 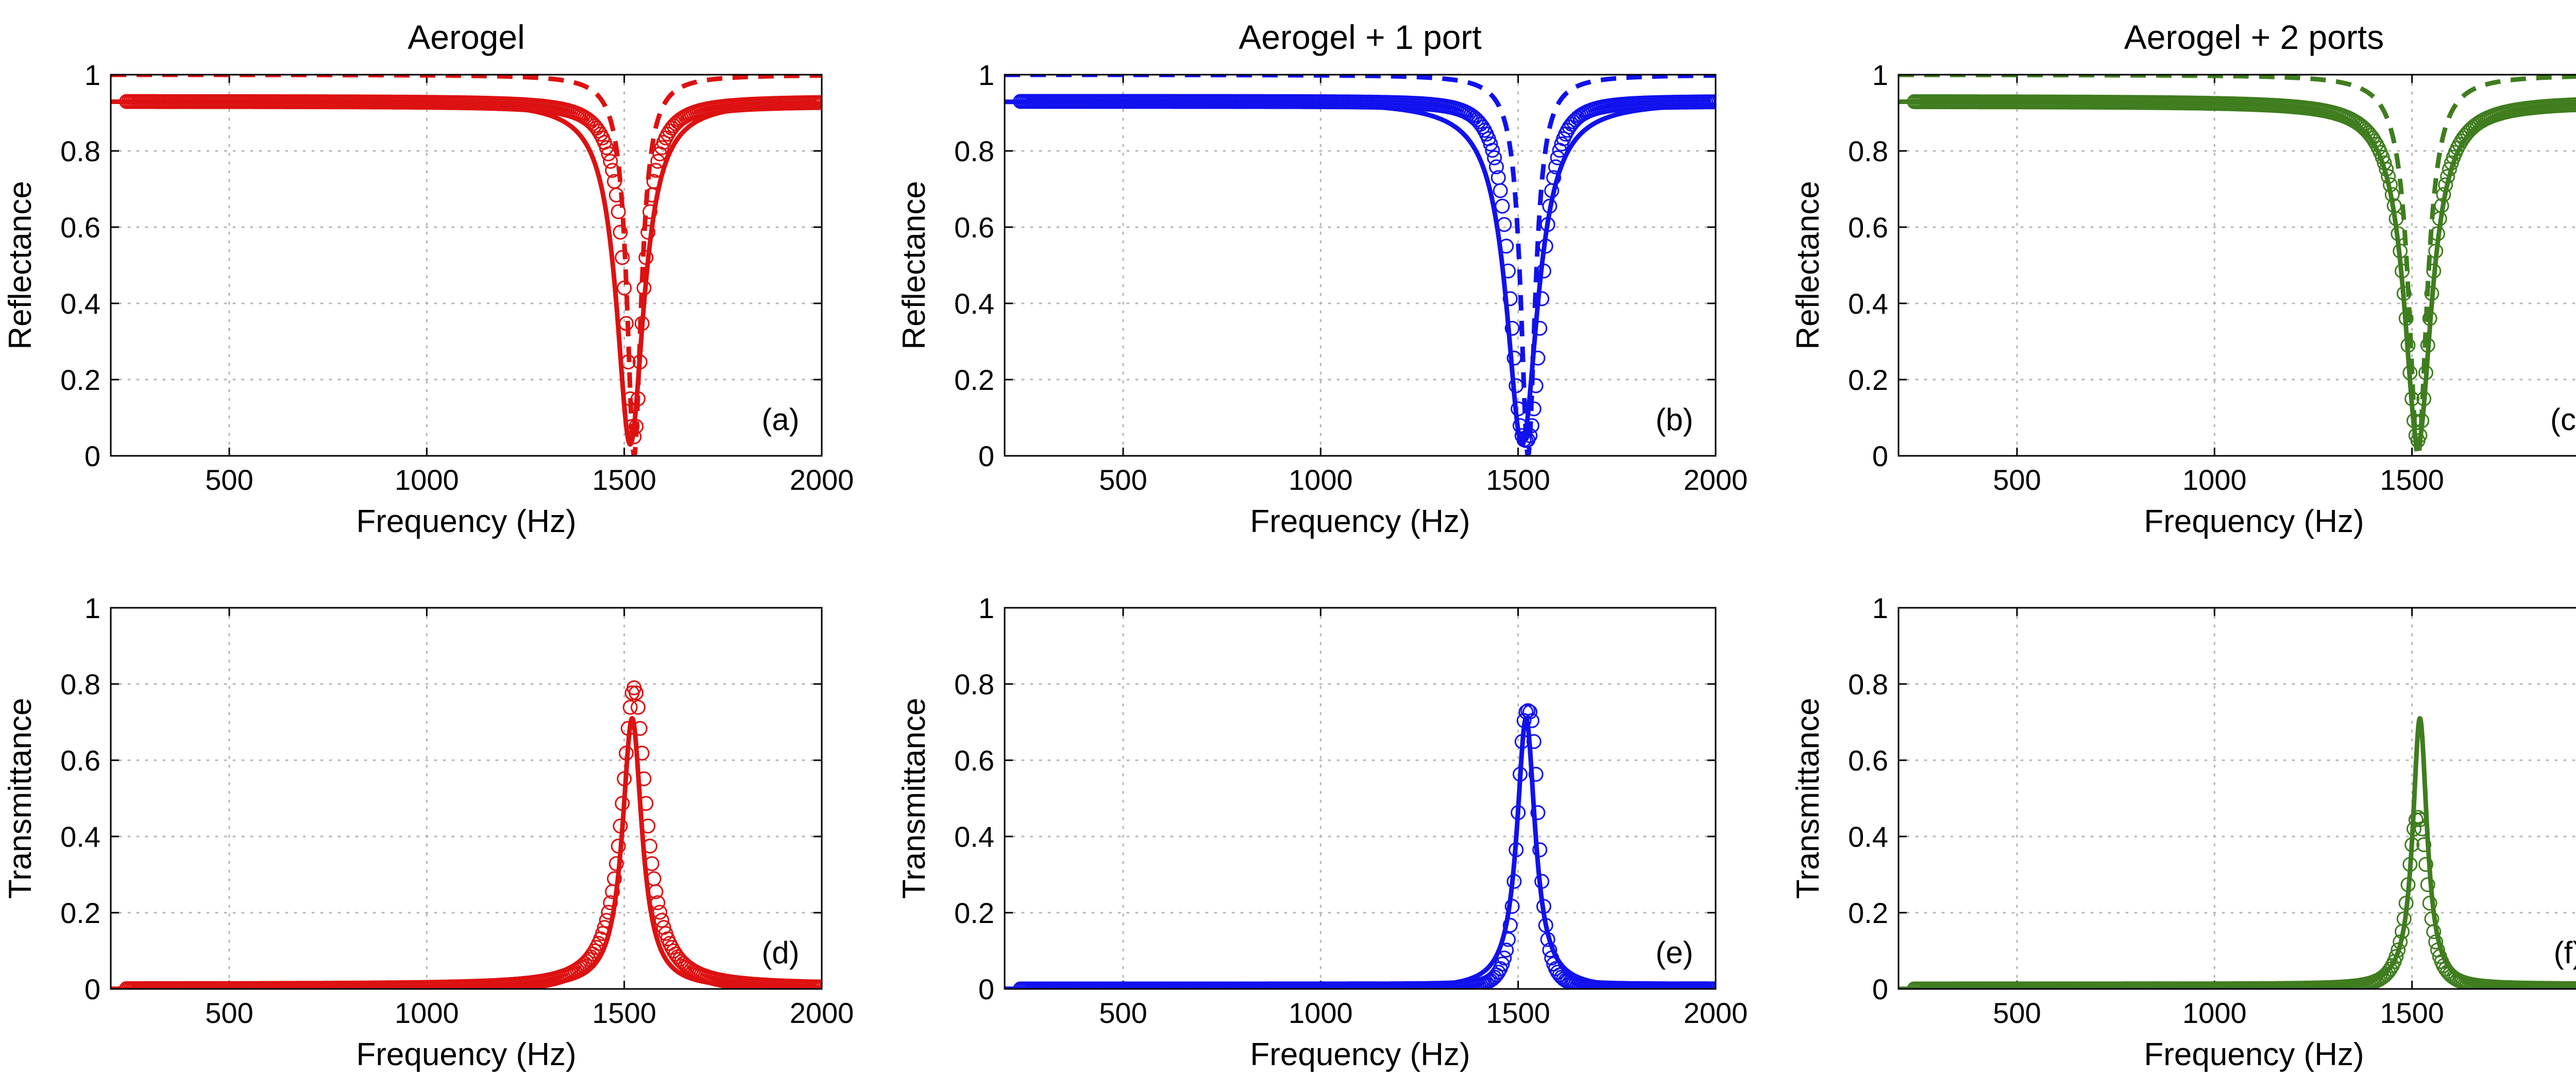 What do you see at coordinates (1674, 952) in the screenshot?
I see `panel-letter: (e)` at bounding box center [1674, 952].